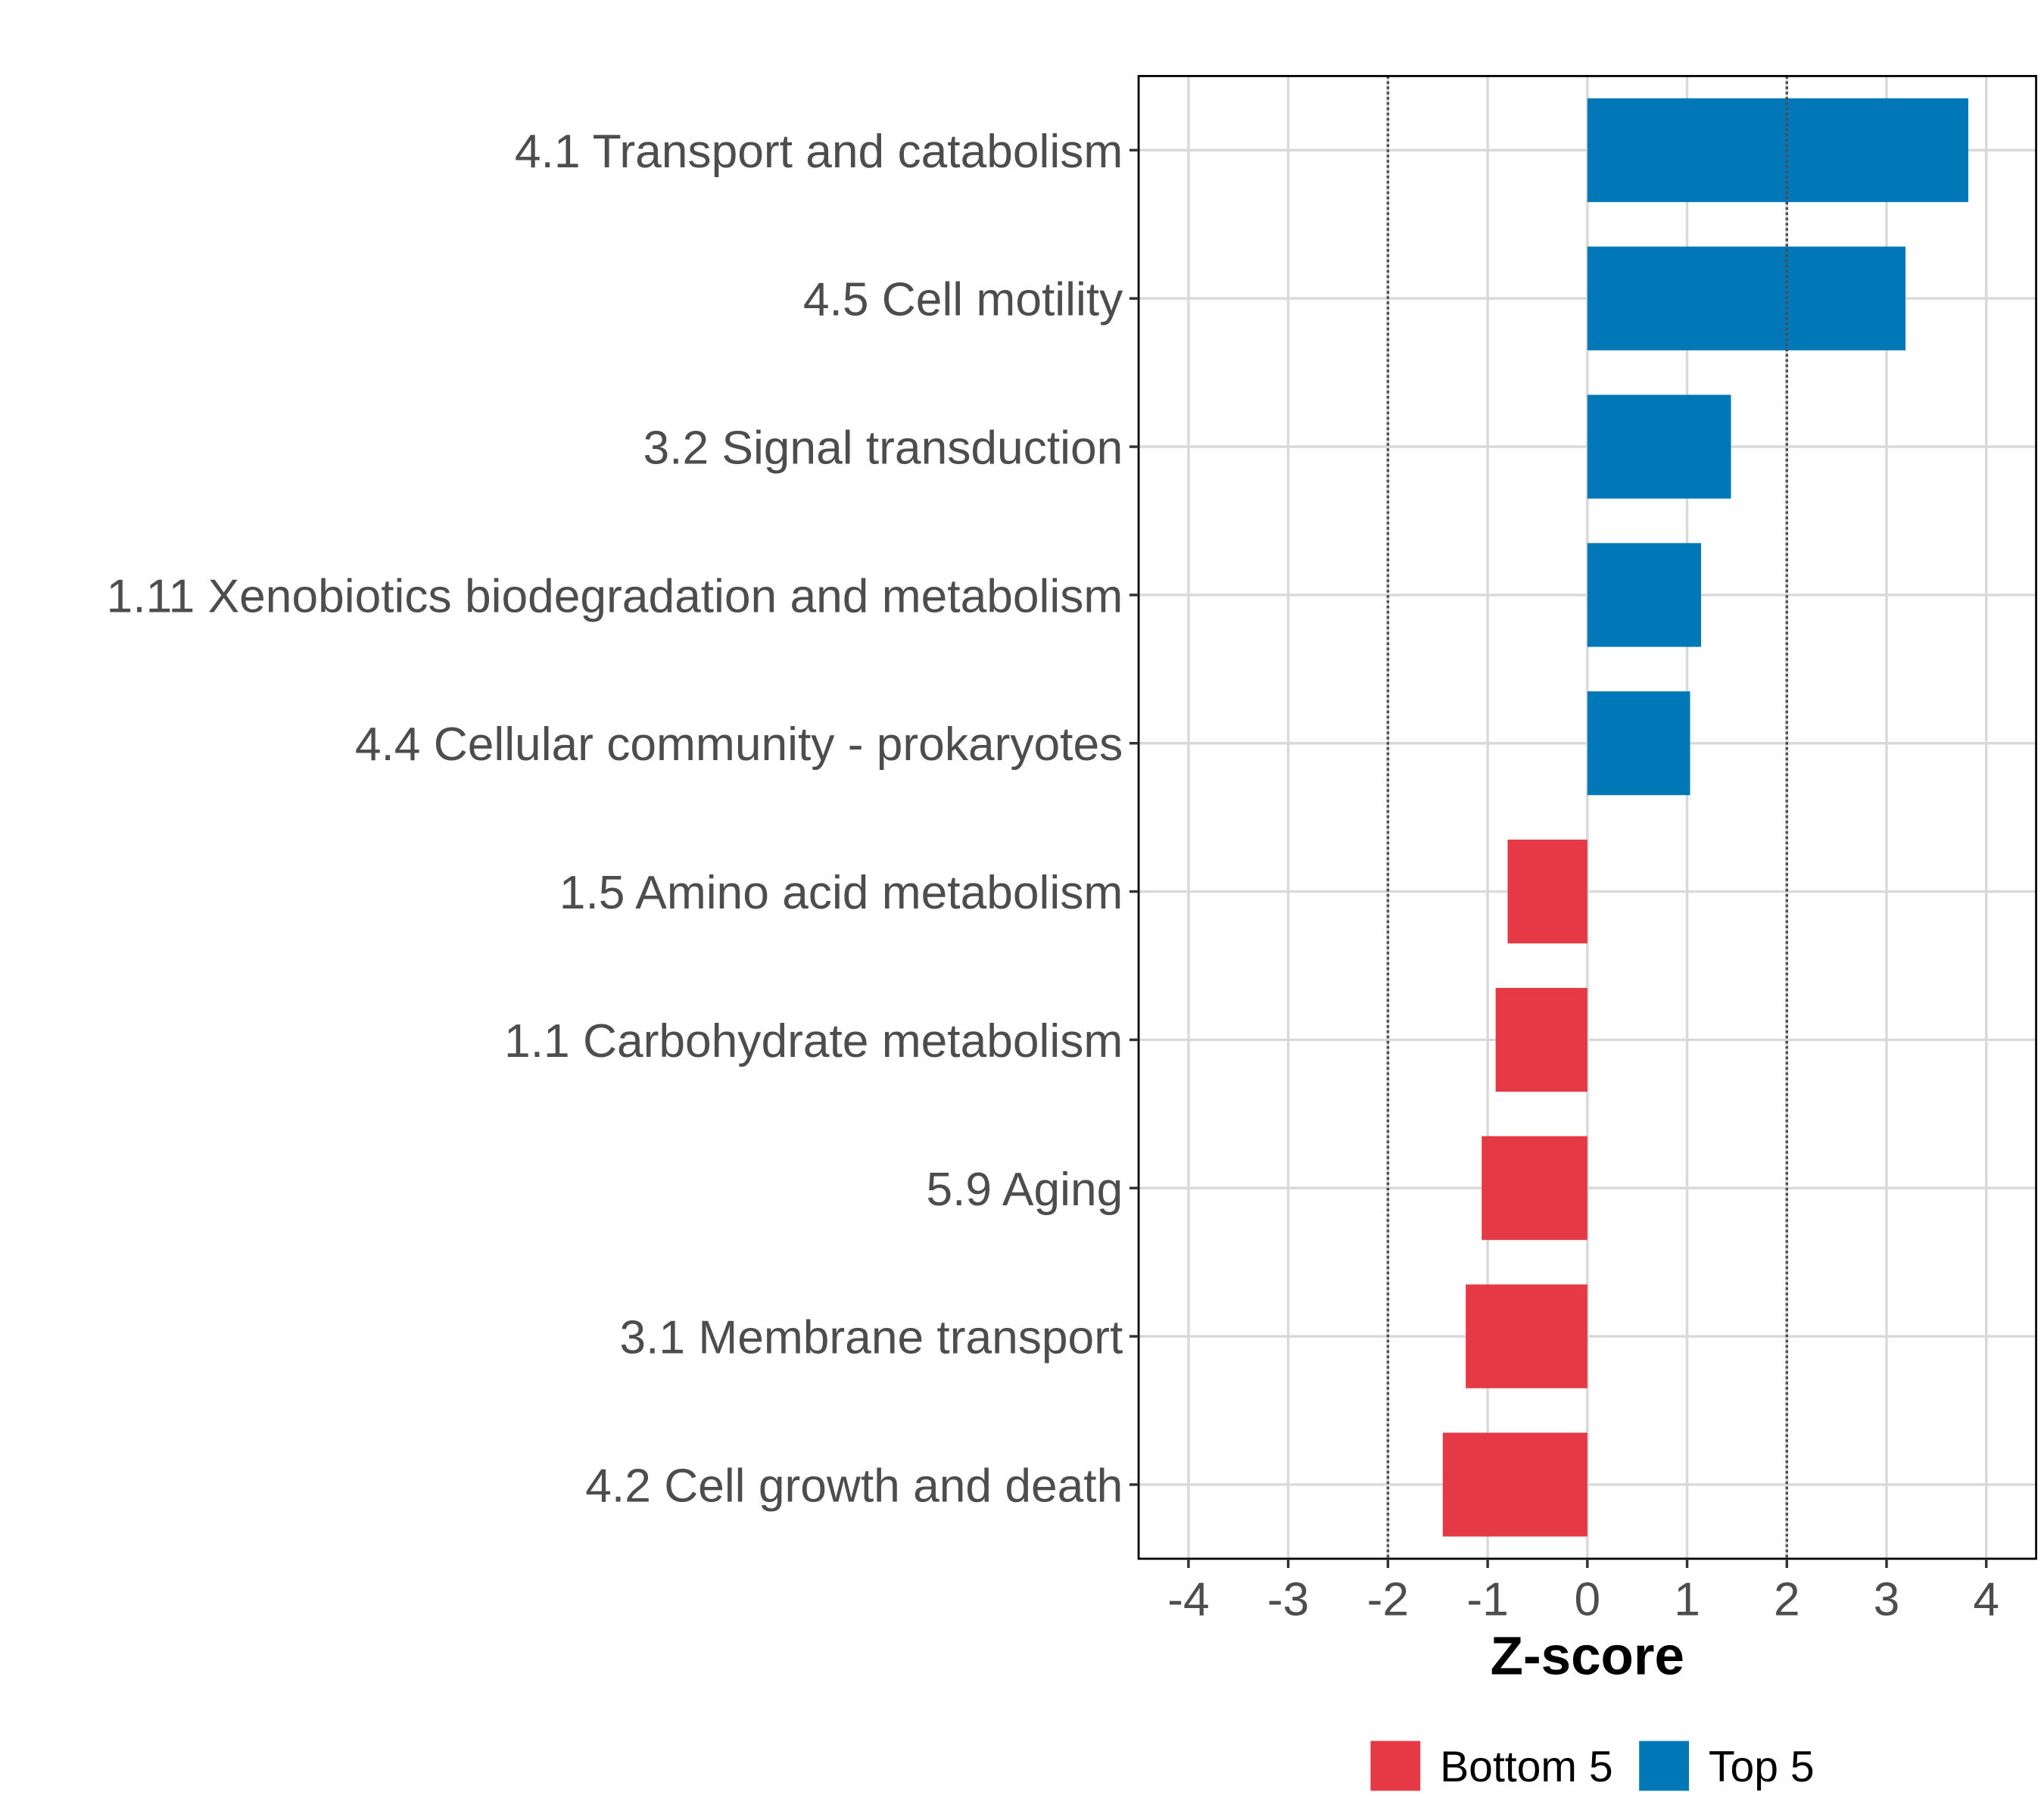 The image size is (2044, 1817). What do you see at coordinates (1388, 1599) in the screenshot?
I see `x-tick-label: -2` at bounding box center [1388, 1599].